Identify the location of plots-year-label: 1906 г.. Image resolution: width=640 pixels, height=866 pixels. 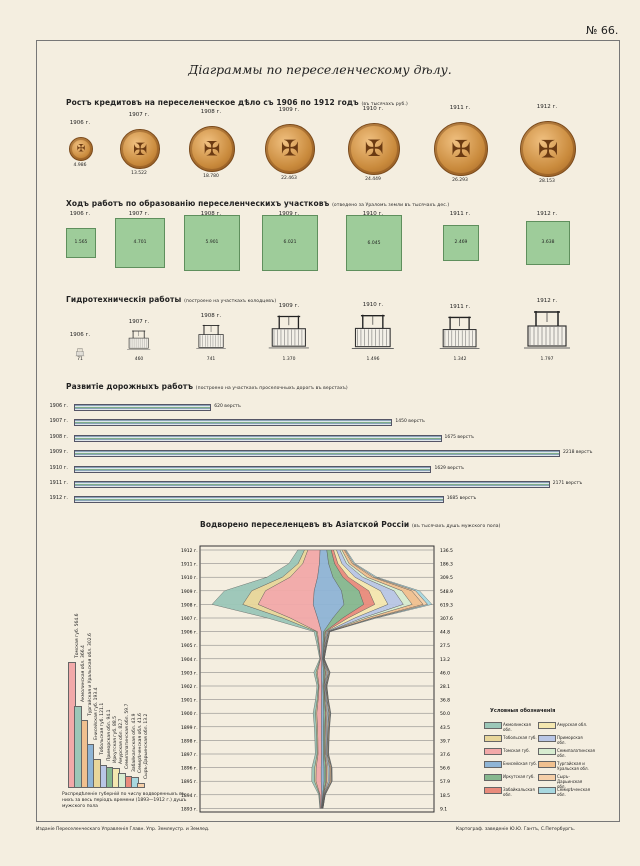
(80, 214).